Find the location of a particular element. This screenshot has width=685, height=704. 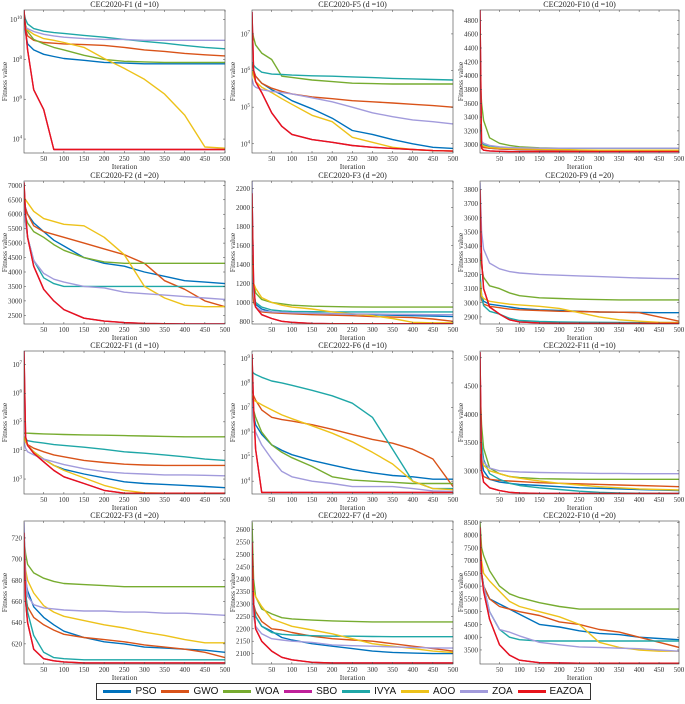

subplot-title: CEC2020-F5 (d =10) is located at coordinates (352, 4).